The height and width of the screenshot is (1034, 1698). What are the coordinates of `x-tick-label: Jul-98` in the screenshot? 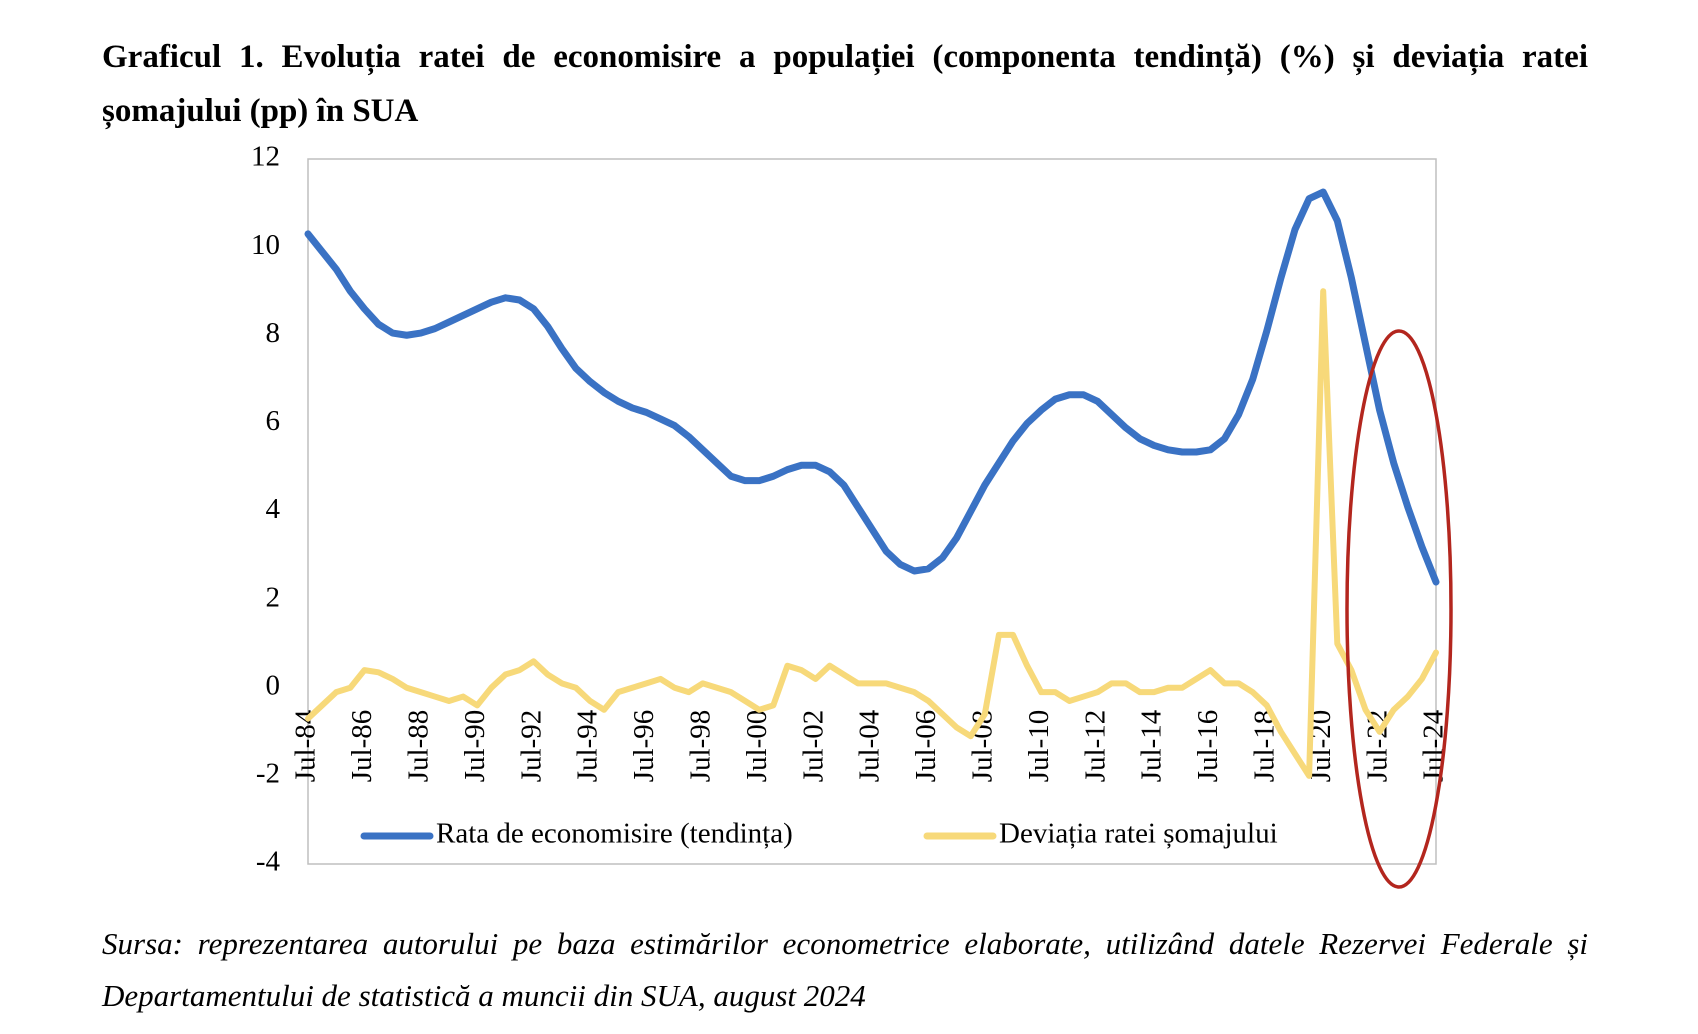 It's located at (700, 746).